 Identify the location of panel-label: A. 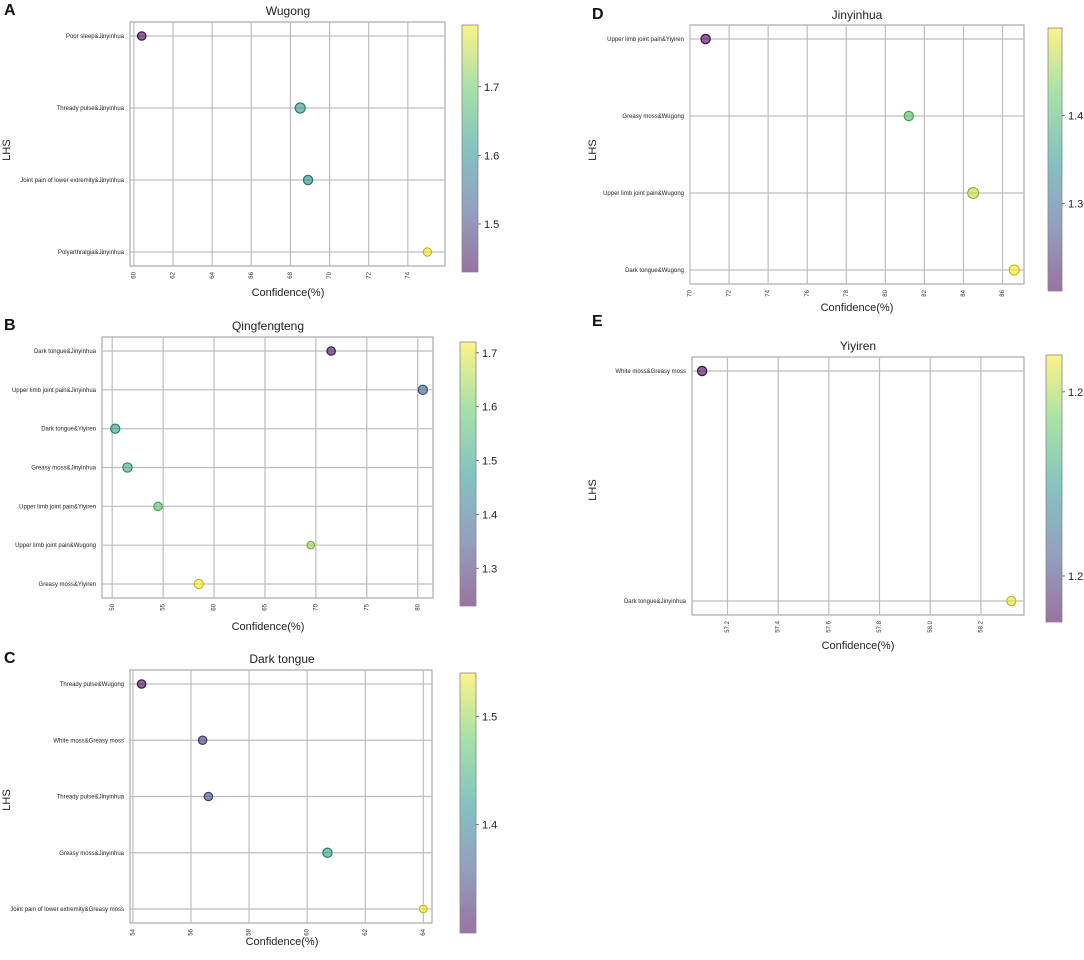
(10, 10).